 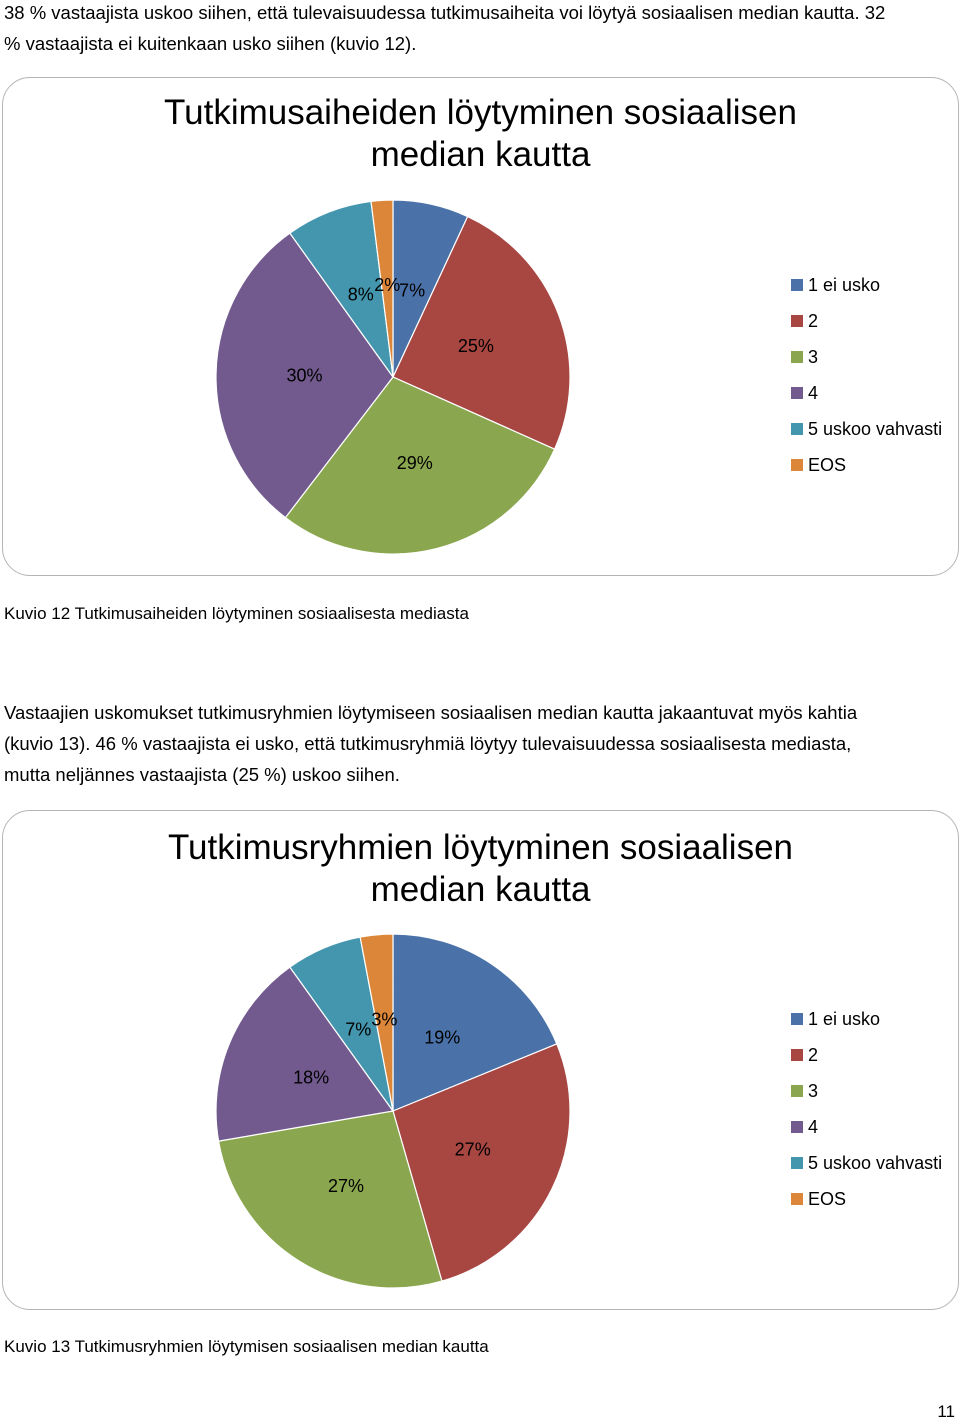 What do you see at coordinates (361, 295) in the screenshot?
I see `pie-data-label: 8%` at bounding box center [361, 295].